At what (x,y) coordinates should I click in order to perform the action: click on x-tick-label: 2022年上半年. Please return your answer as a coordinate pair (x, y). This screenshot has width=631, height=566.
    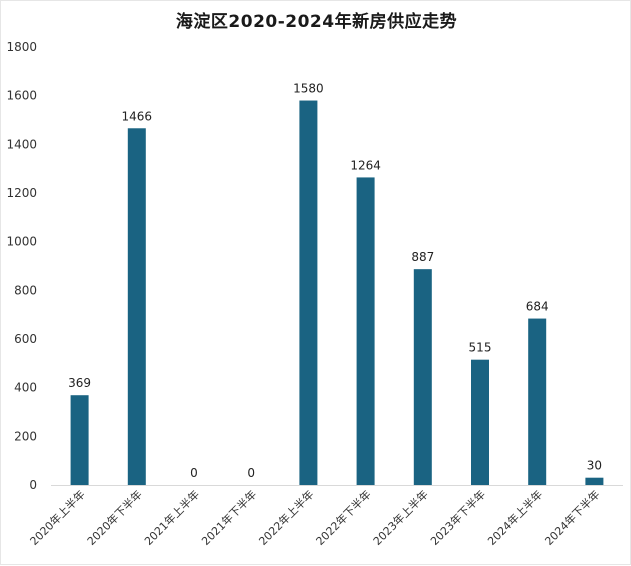
    Looking at the image, I should click on (286, 517).